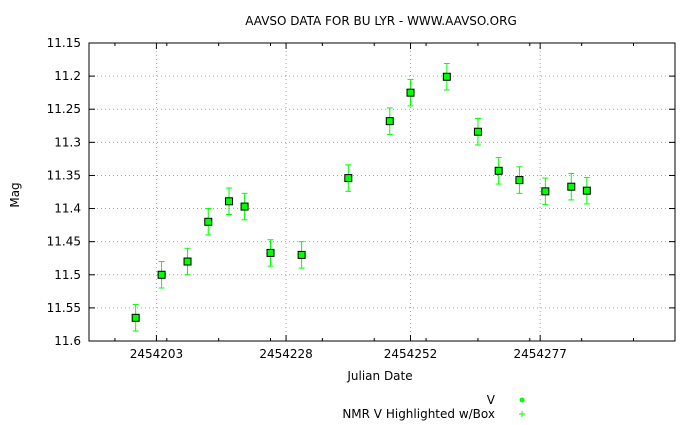  Describe the element at coordinates (67, 76) in the screenshot. I see `y-tick-label: 11.2` at that location.